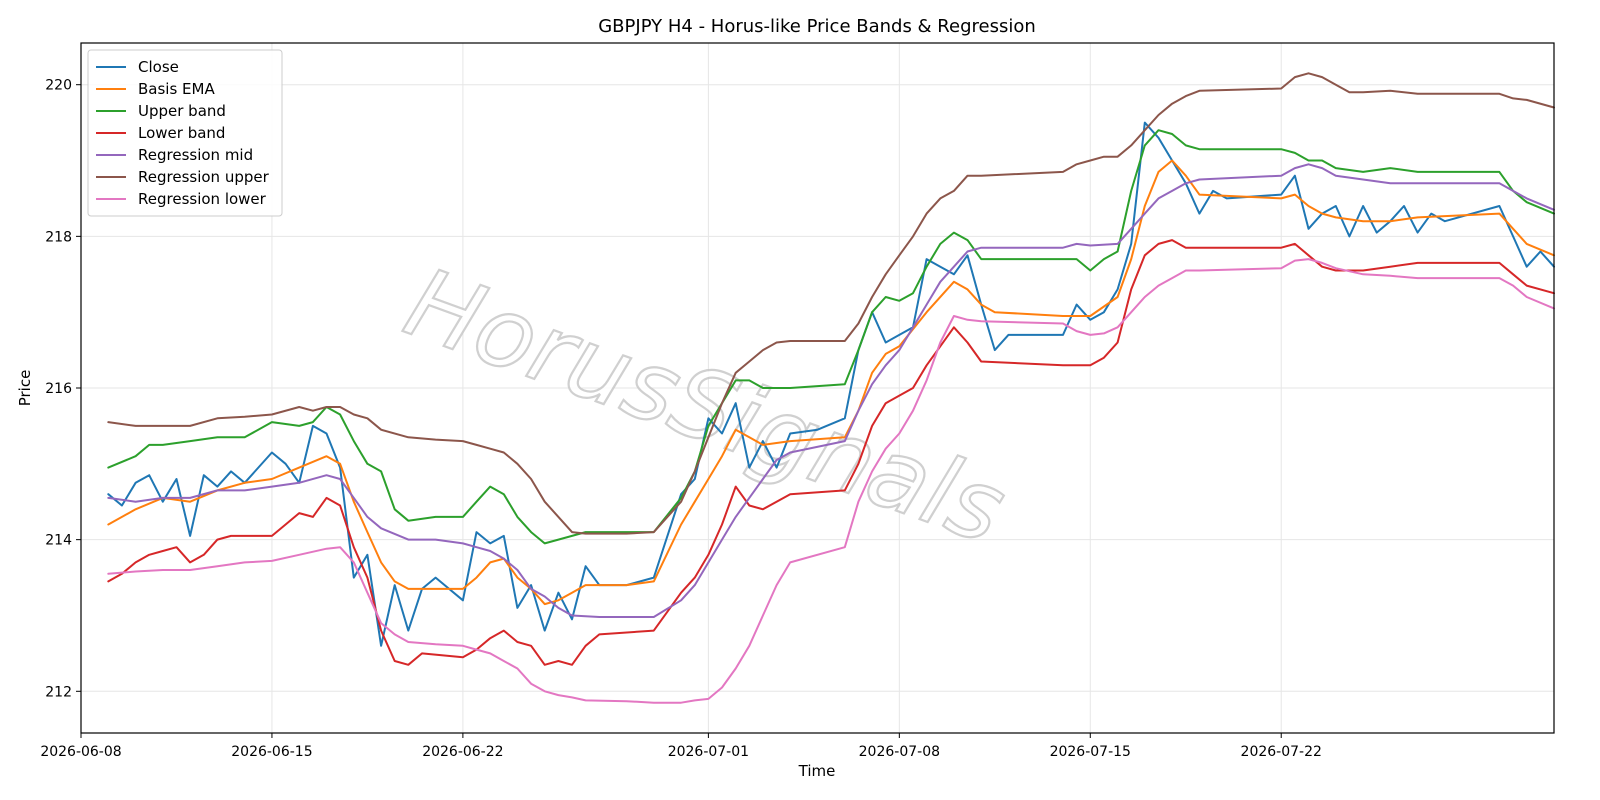  I want to click on x-tick-label: 2026-06-22, so click(462, 752).